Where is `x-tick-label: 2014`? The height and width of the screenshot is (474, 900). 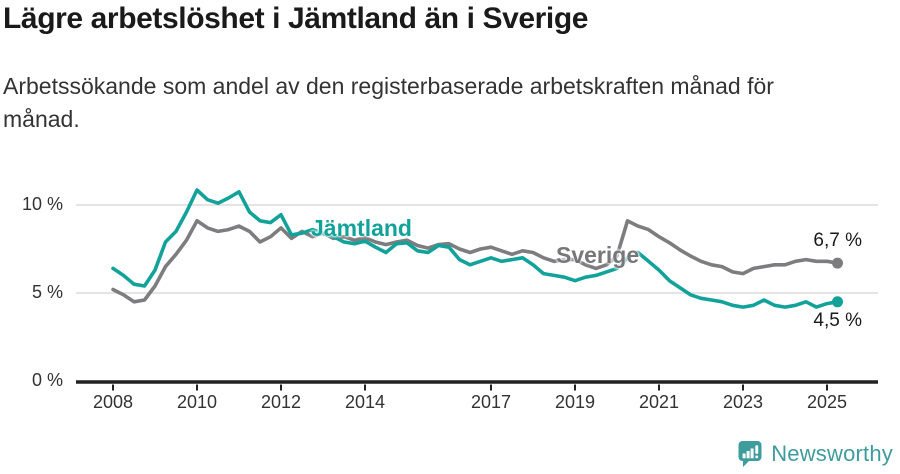
x-tick-label: 2014 is located at coordinates (365, 402).